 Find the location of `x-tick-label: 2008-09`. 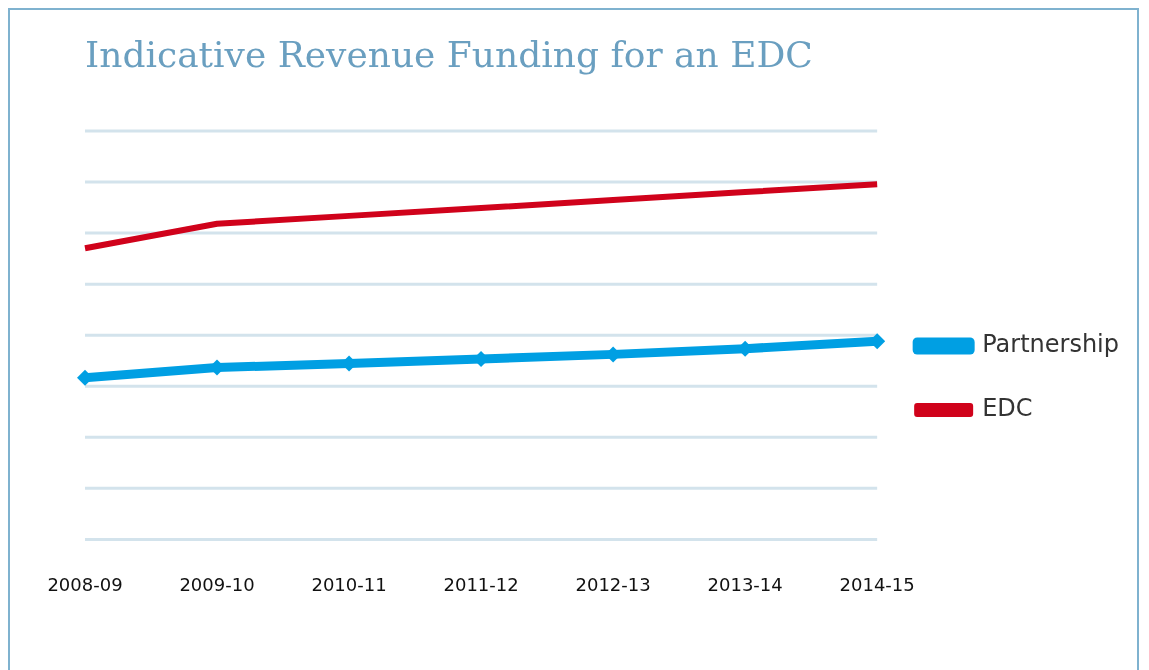

x-tick-label: 2008-09 is located at coordinates (85, 584).